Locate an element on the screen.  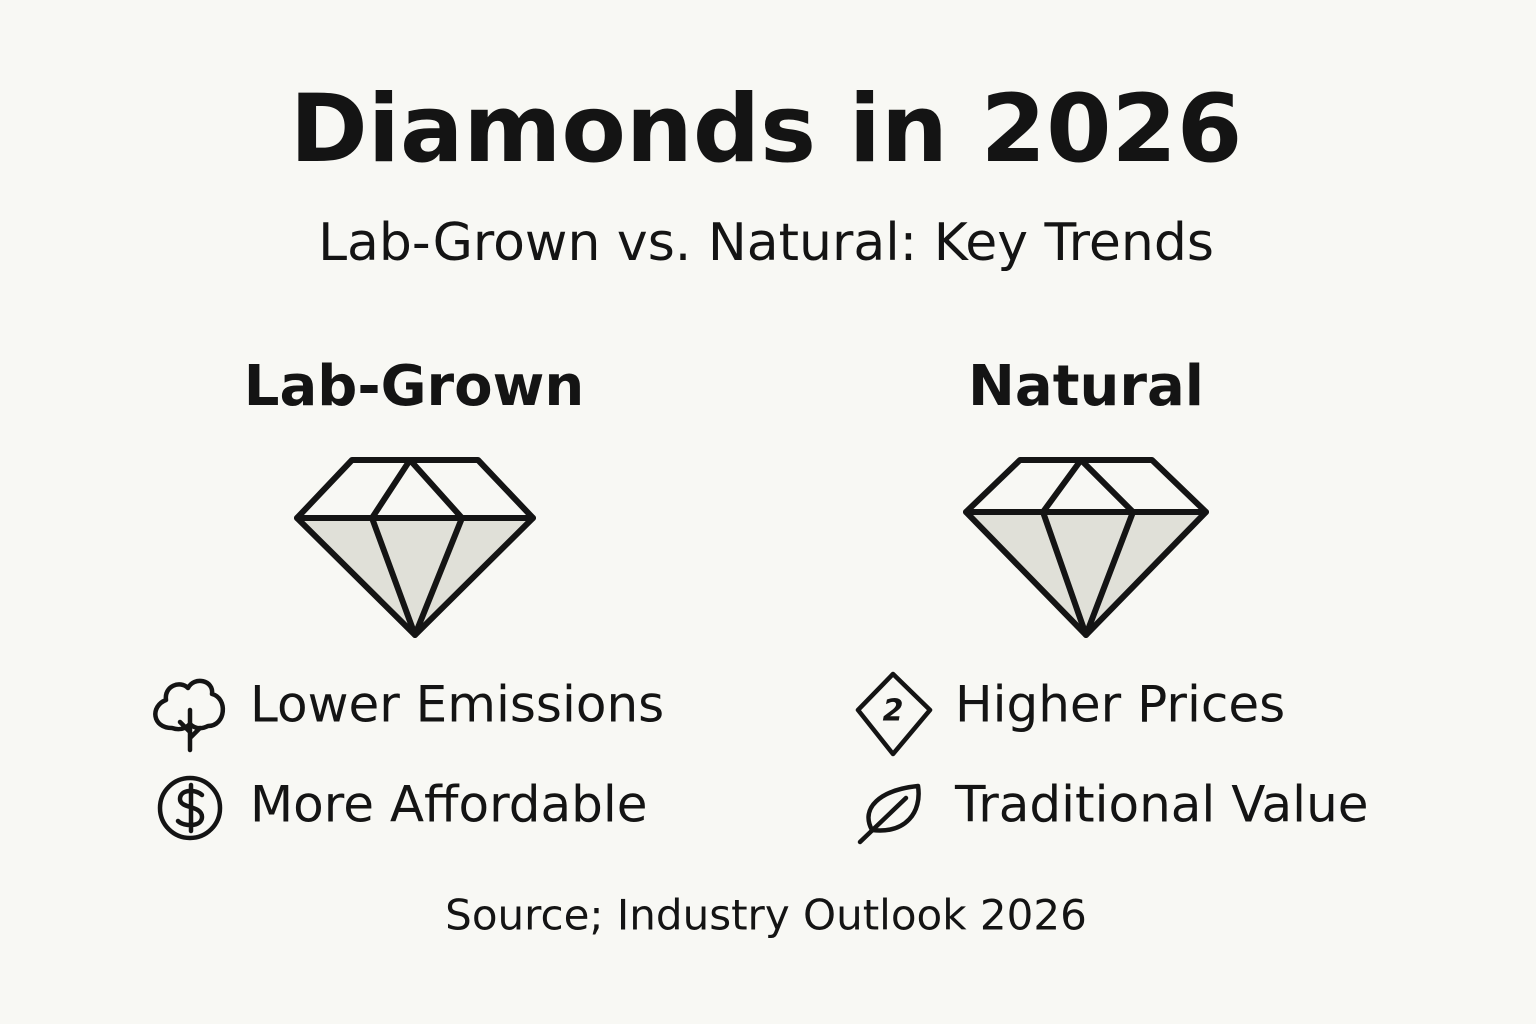
item-label: Traditional Value is located at coordinates (1161, 805).